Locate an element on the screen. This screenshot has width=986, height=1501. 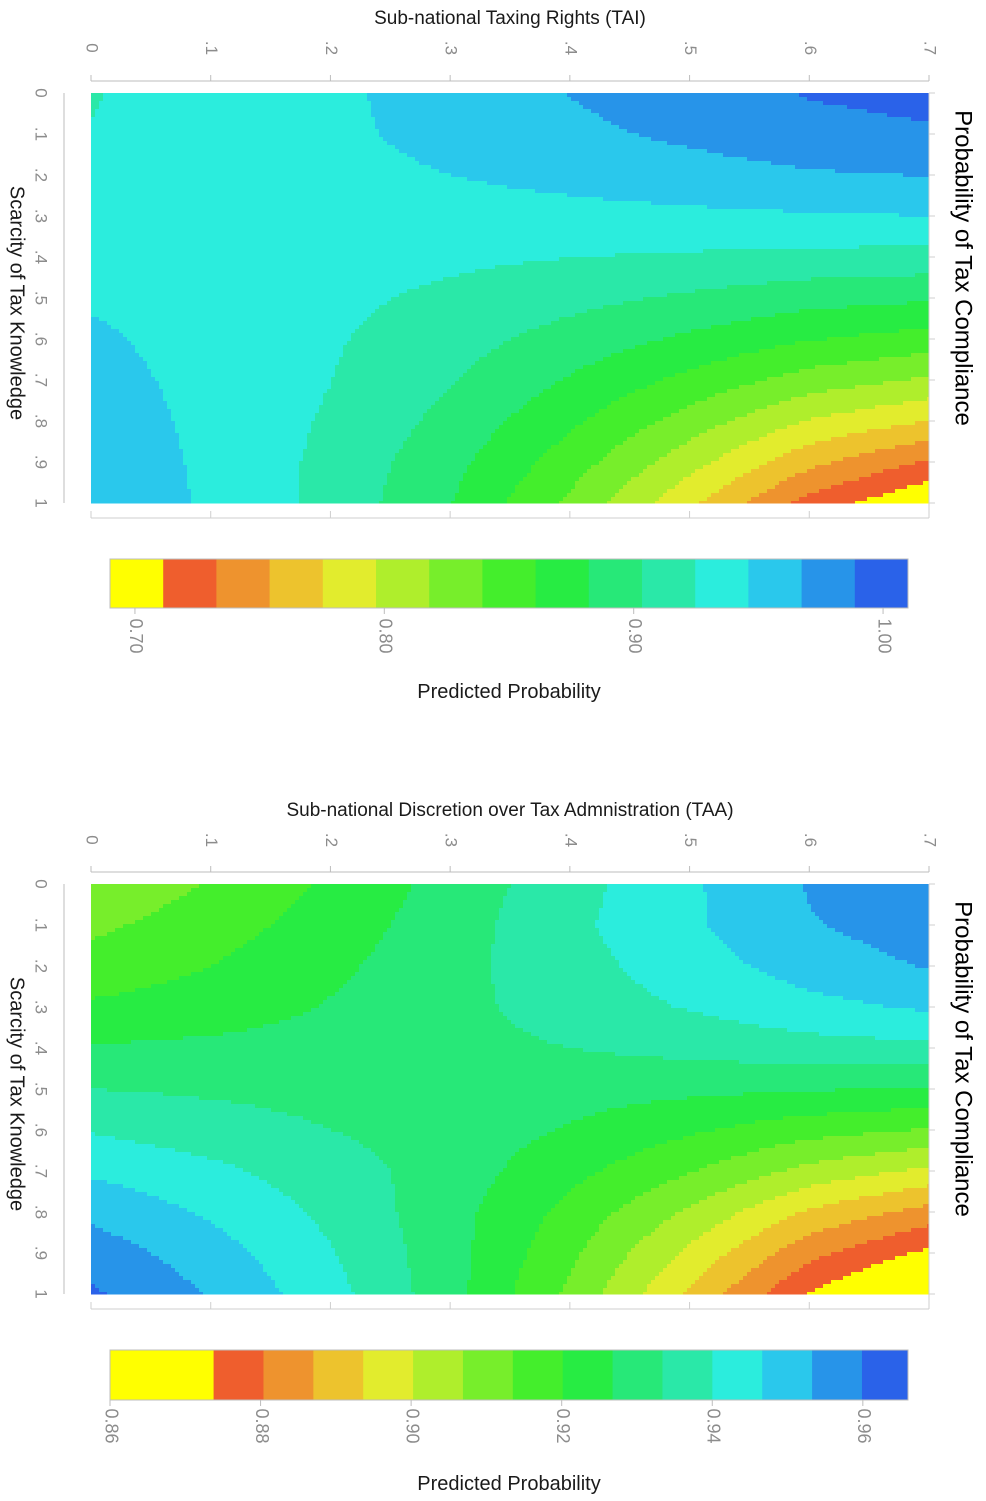
colorbar-tick-label: 0.88 is located at coordinates (262, 1425).